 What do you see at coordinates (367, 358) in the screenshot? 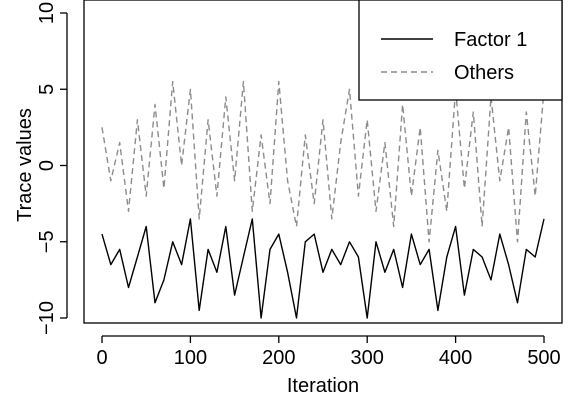
I see `x-tick-label: 300` at bounding box center [367, 358].